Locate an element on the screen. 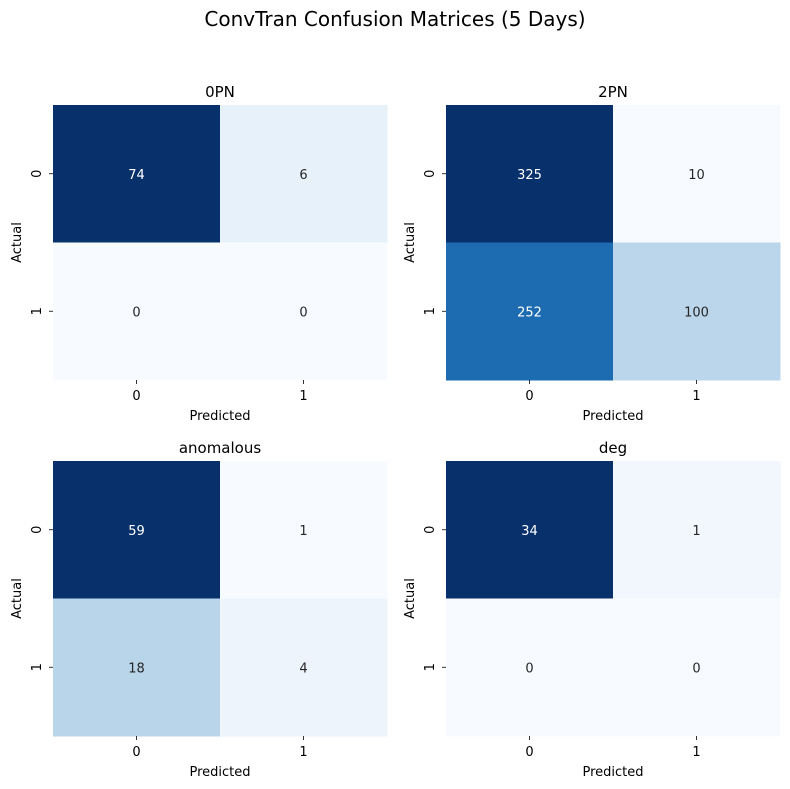 The height and width of the screenshot is (789, 790). cell-value-label: 100 is located at coordinates (696, 312).